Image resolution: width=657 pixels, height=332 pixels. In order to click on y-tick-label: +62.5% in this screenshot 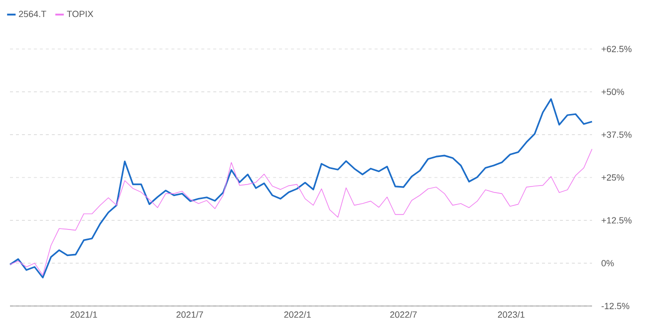, I will do `click(617, 49)`.